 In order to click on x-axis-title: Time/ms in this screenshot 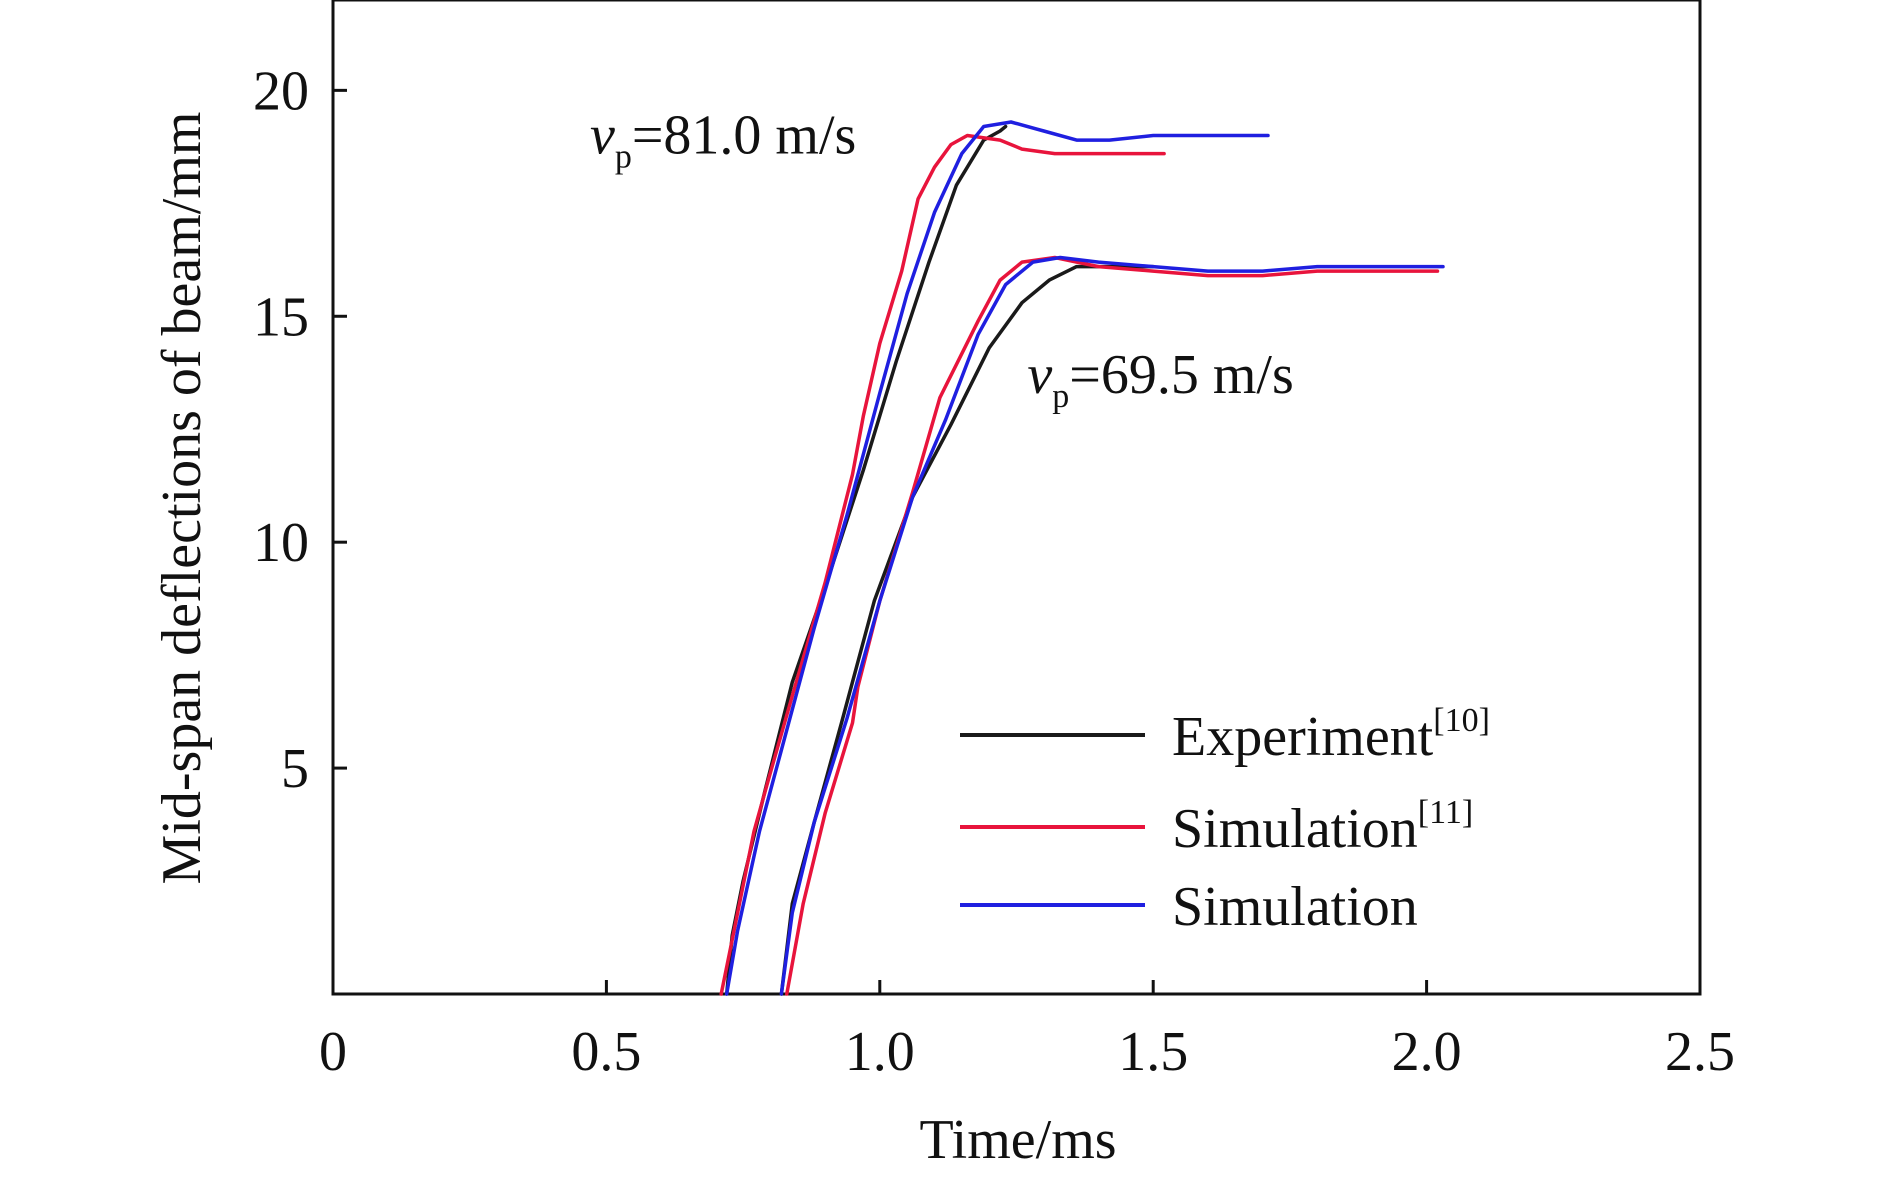, I will do `click(1017, 1140)`.